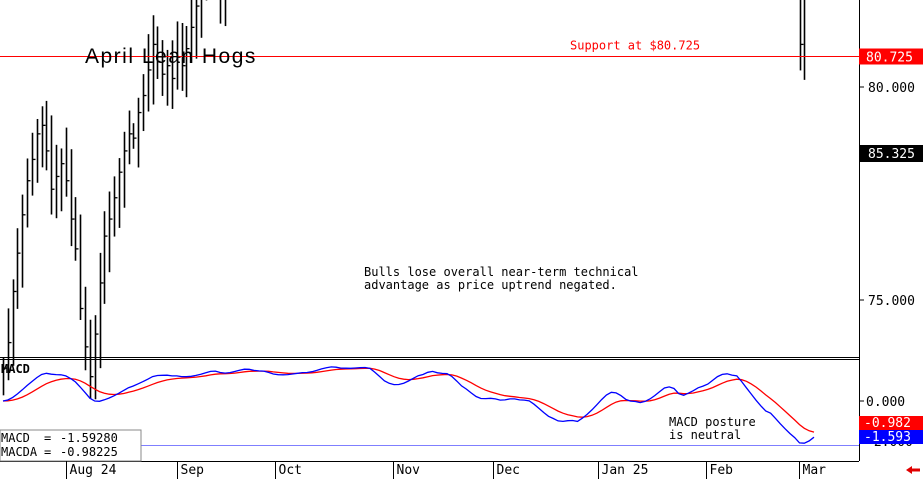 The width and height of the screenshot is (923, 479). What do you see at coordinates (635, 46) in the screenshot?
I see `support-label: Support at $80.725` at bounding box center [635, 46].